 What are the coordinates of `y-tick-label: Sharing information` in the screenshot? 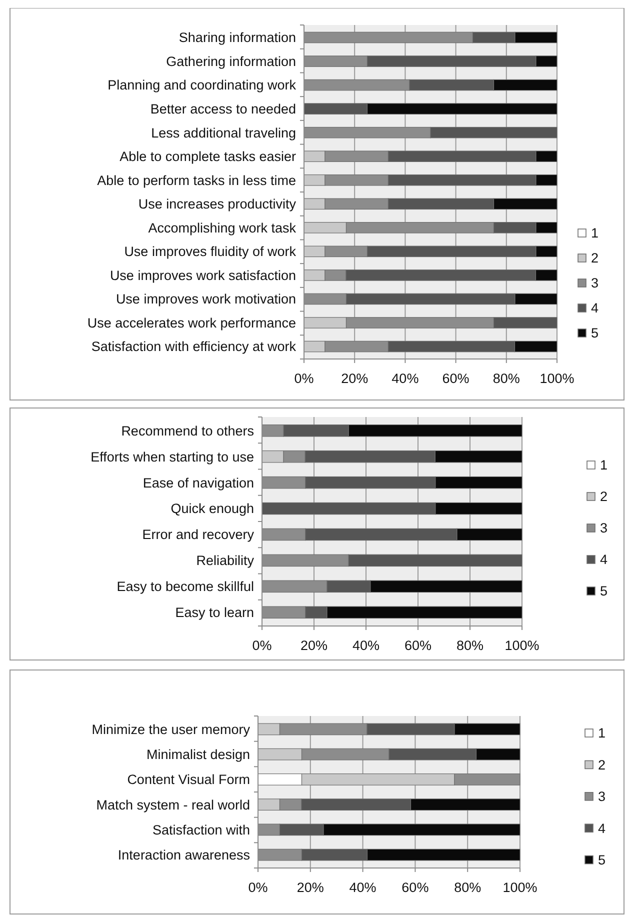 It's located at (237, 38).